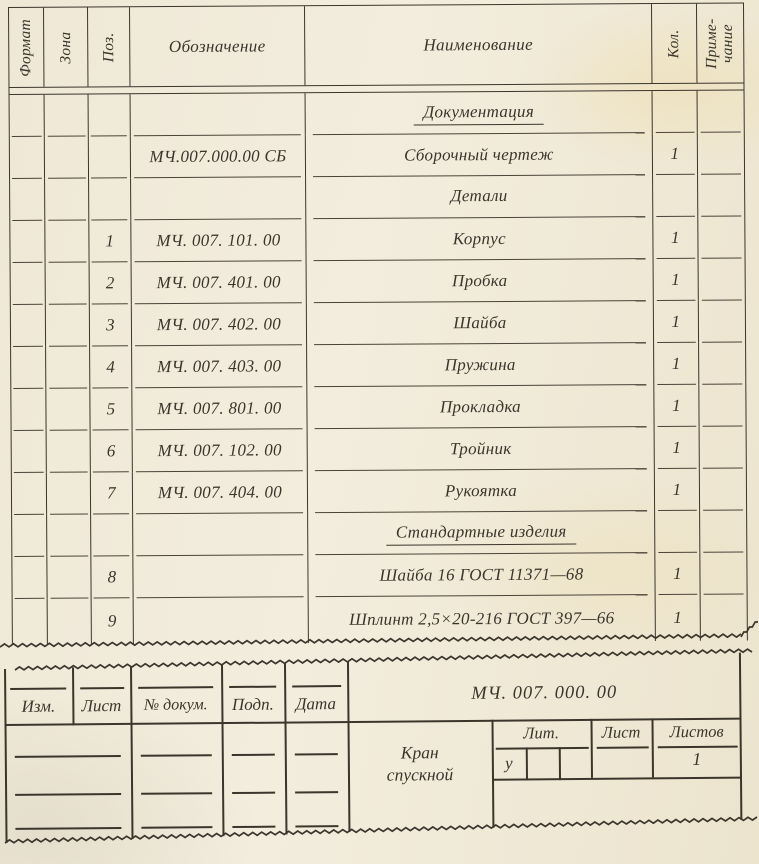  Describe the element at coordinates (219, 325) in the screenshot. I see `cell-designation: МЧ. 007. 402. 00` at that location.